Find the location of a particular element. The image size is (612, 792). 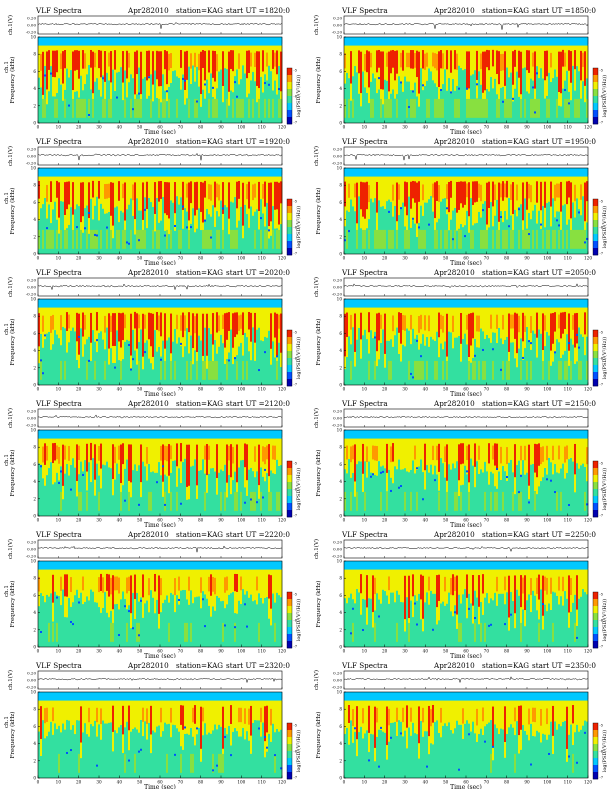

freq-tick-label: 10 is located at coordinates (340, 168).